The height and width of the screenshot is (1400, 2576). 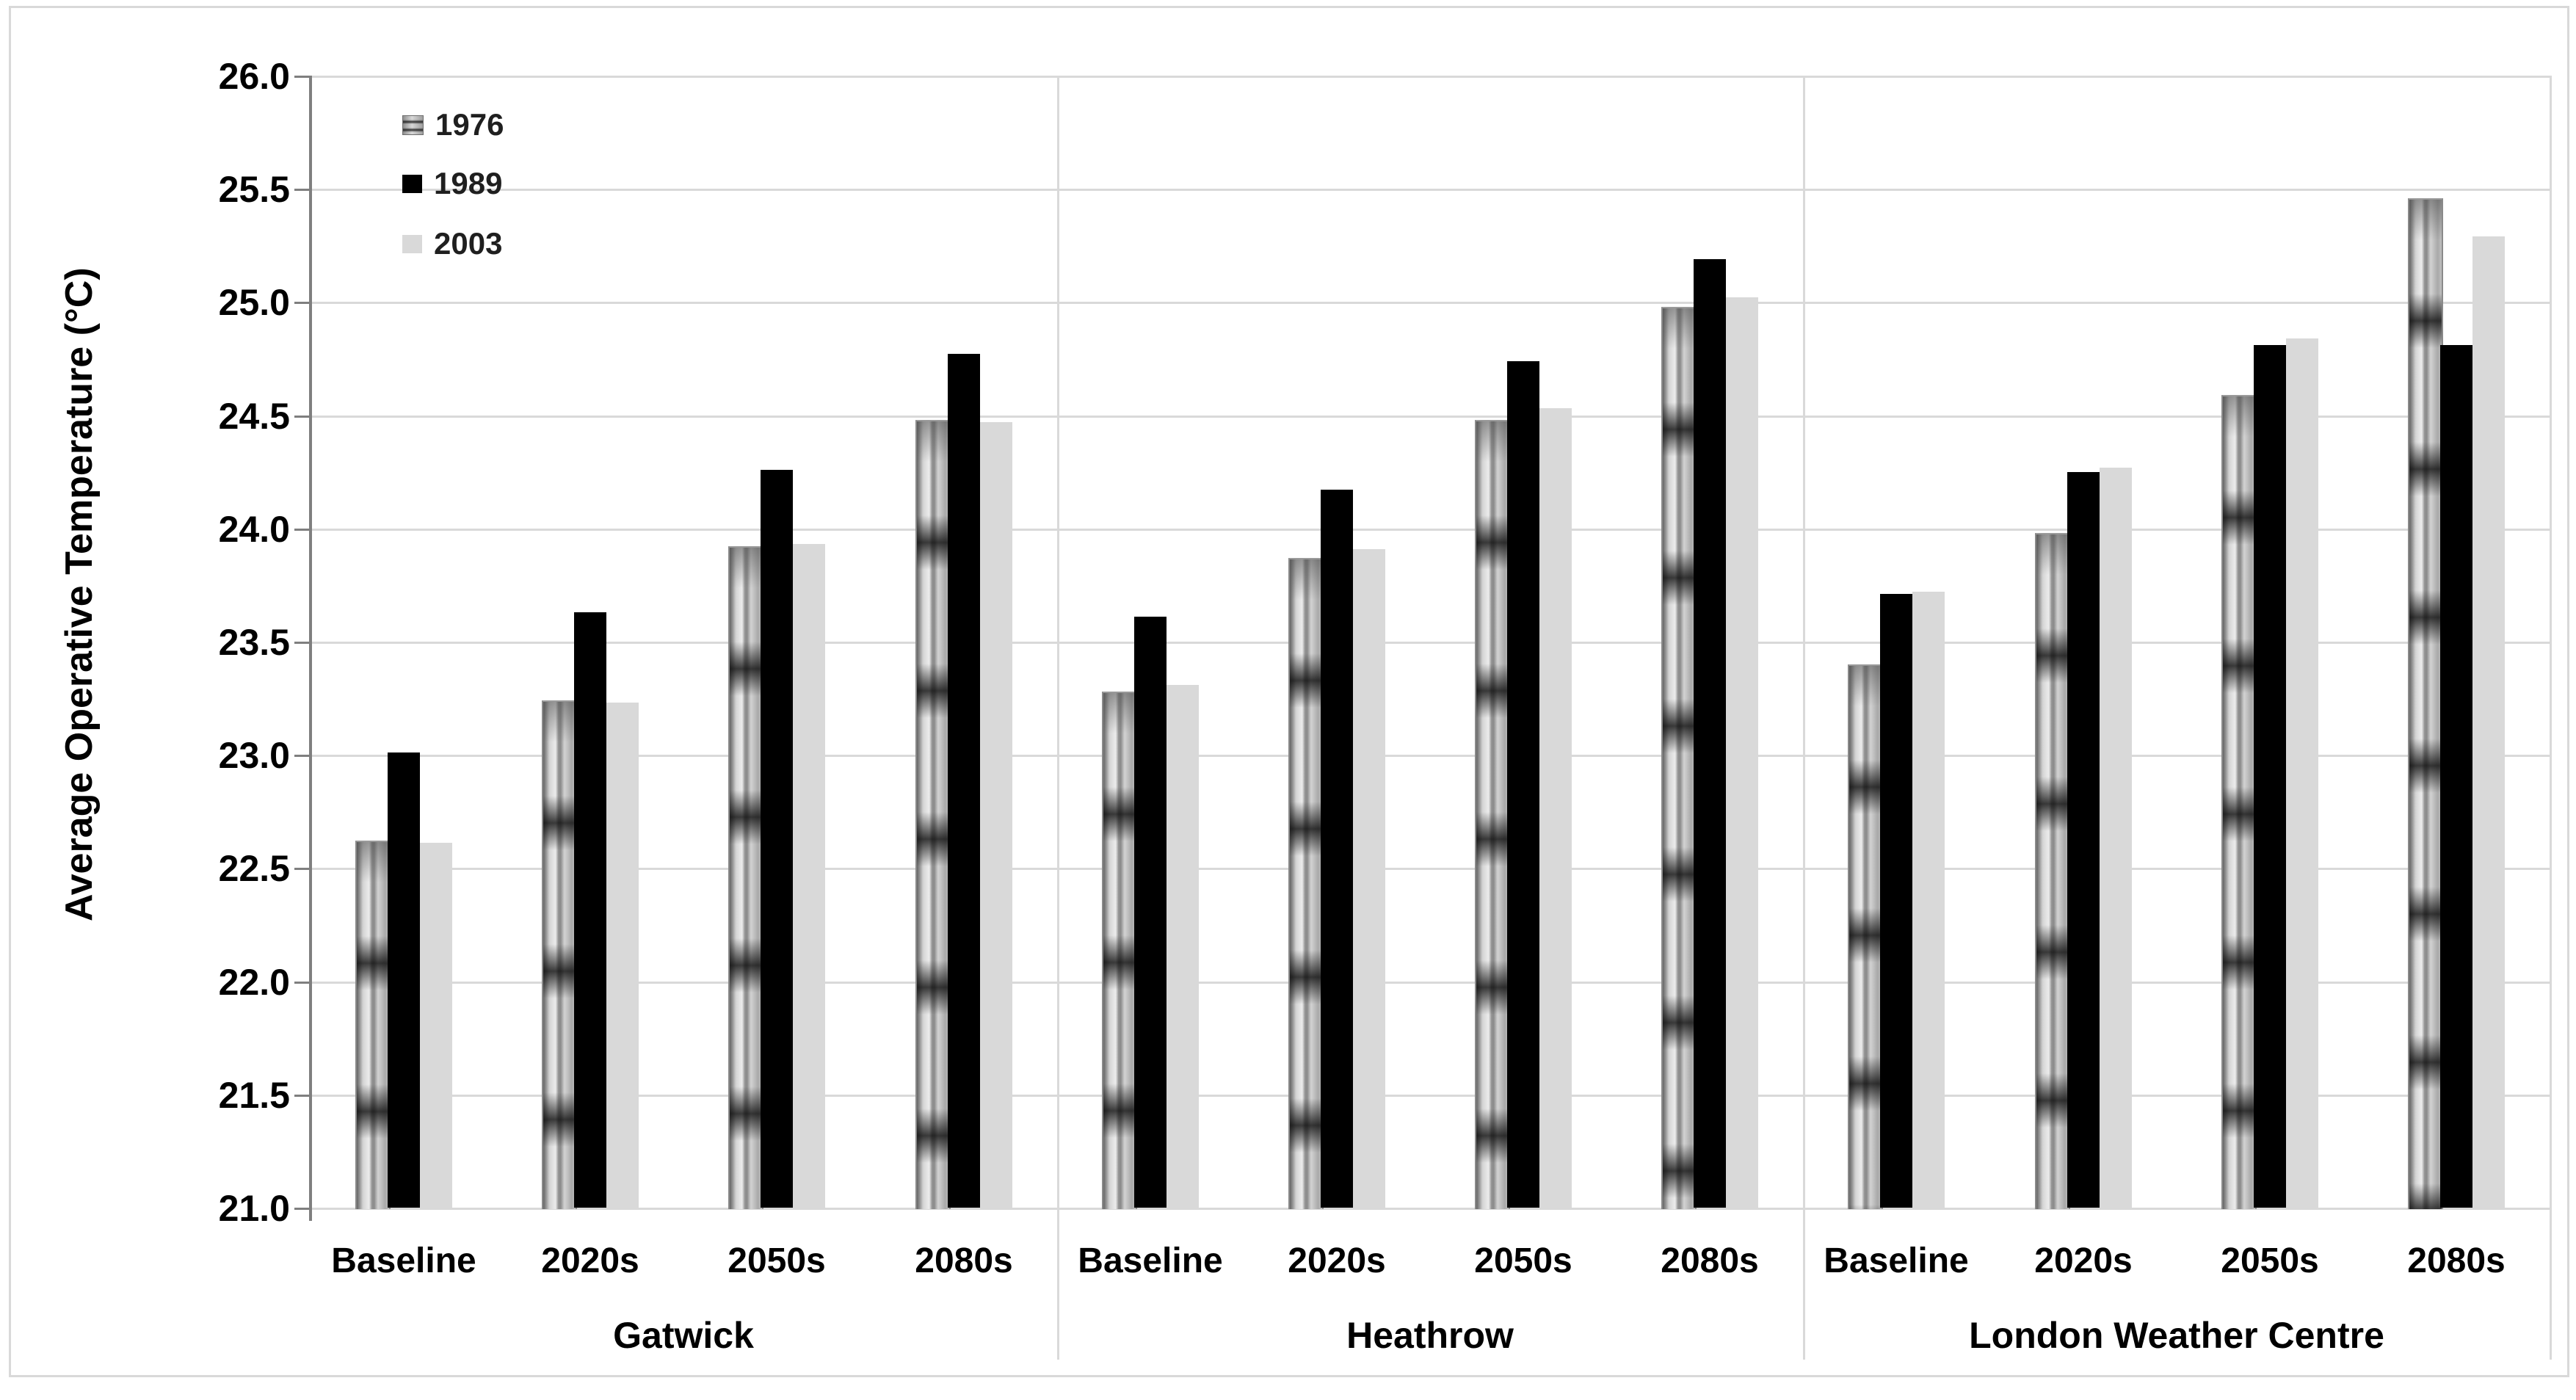 What do you see at coordinates (2084, 840) in the screenshot?
I see `bar-london-weather-centre-2020s-1989` at bounding box center [2084, 840].